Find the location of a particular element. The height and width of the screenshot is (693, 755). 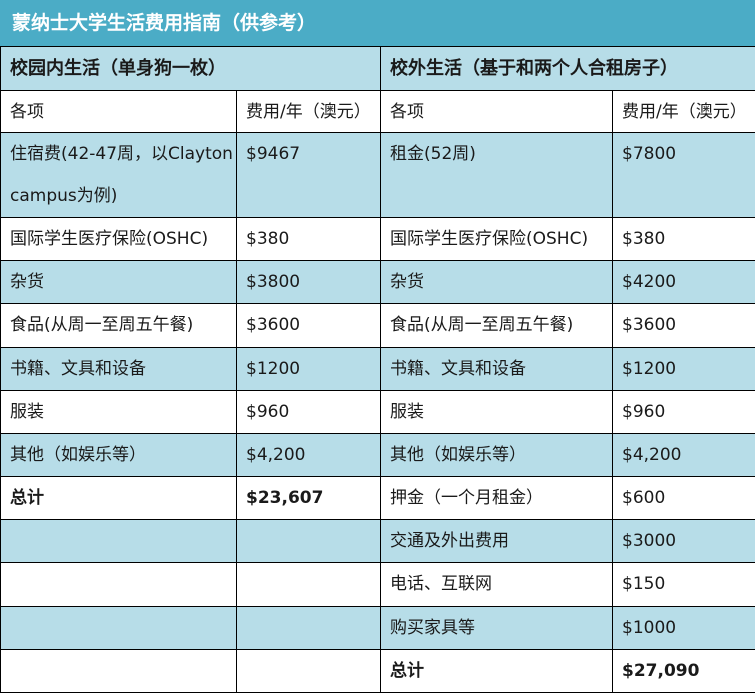

table-row: 总计 $23,607 押金（一个月租金） $600 is located at coordinates (377, 498).